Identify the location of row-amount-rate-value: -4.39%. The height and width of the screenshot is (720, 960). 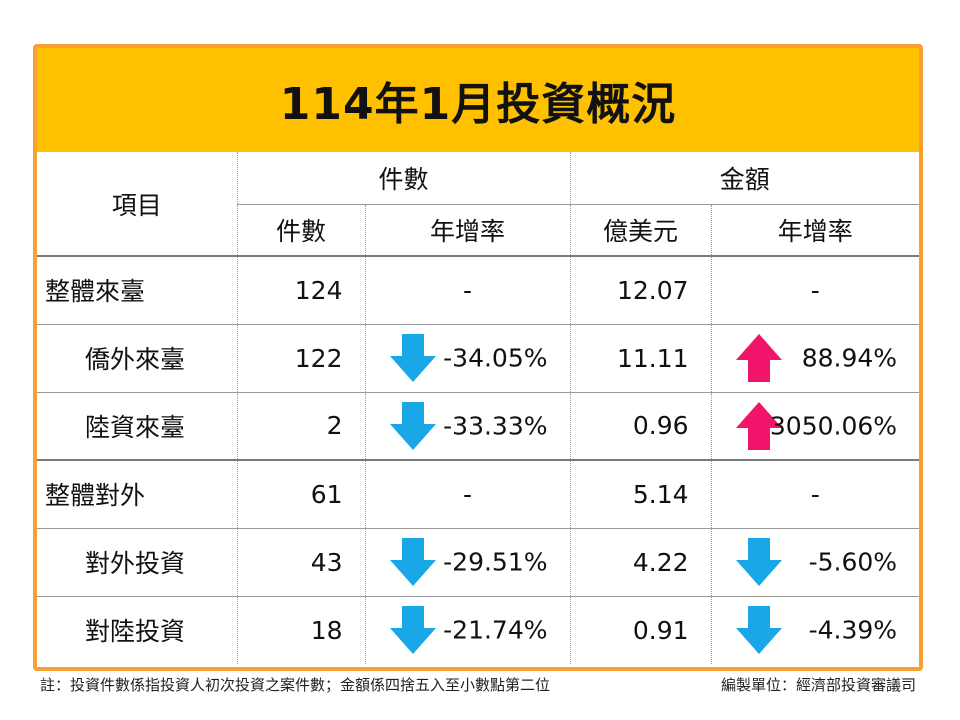
(853, 630).